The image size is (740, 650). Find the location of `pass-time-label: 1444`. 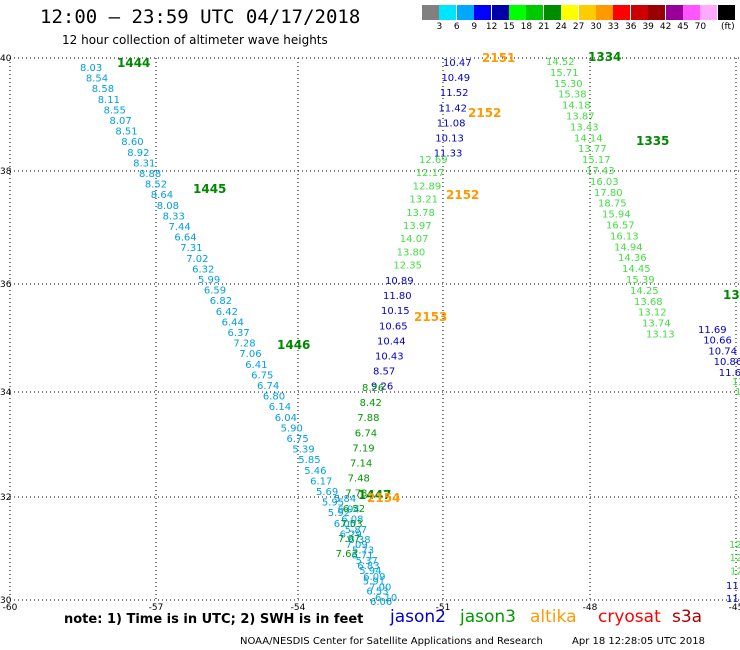

pass-time-label: 1444 is located at coordinates (133, 63).